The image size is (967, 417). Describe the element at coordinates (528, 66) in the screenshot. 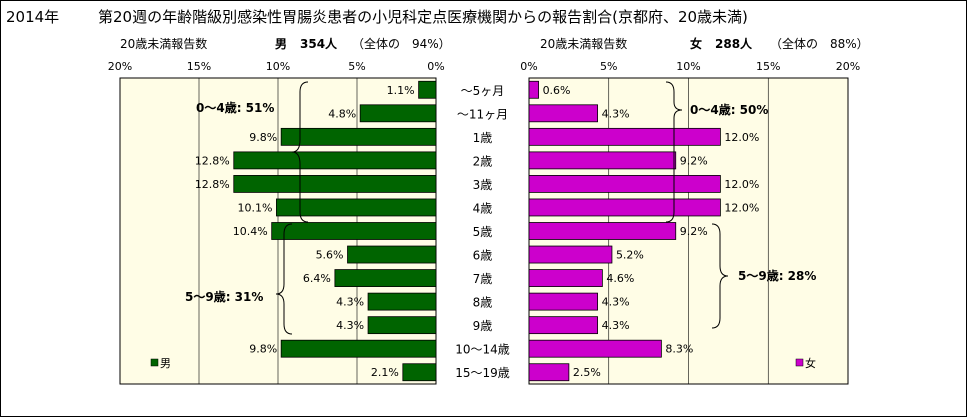

I see `tick-label-female: 0%` at that location.